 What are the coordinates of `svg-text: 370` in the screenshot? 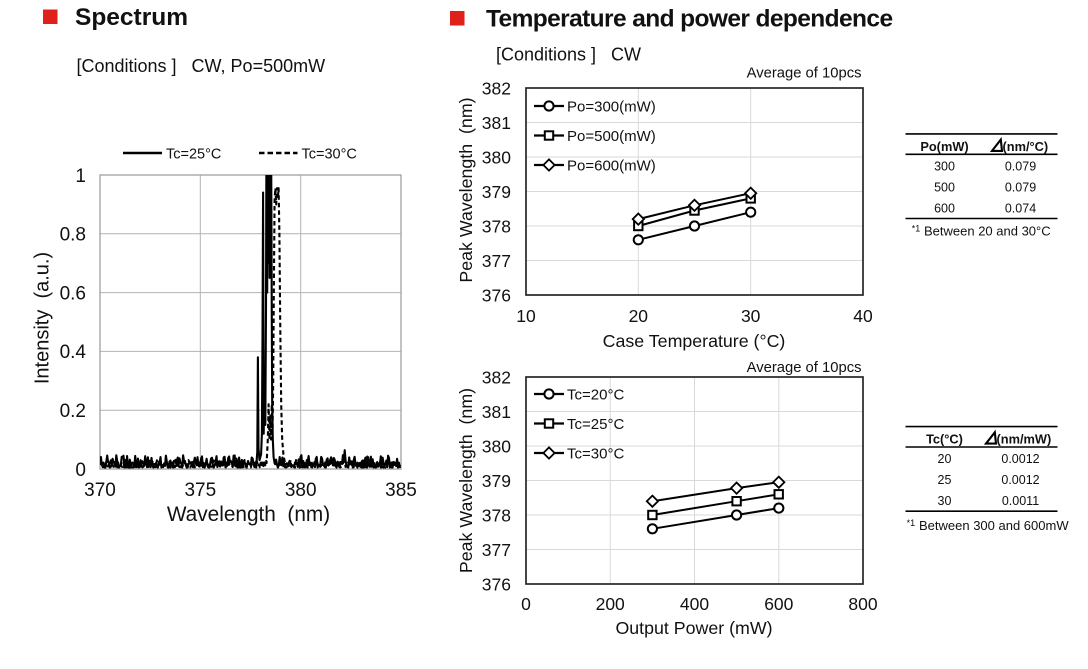 It's located at (100, 490).